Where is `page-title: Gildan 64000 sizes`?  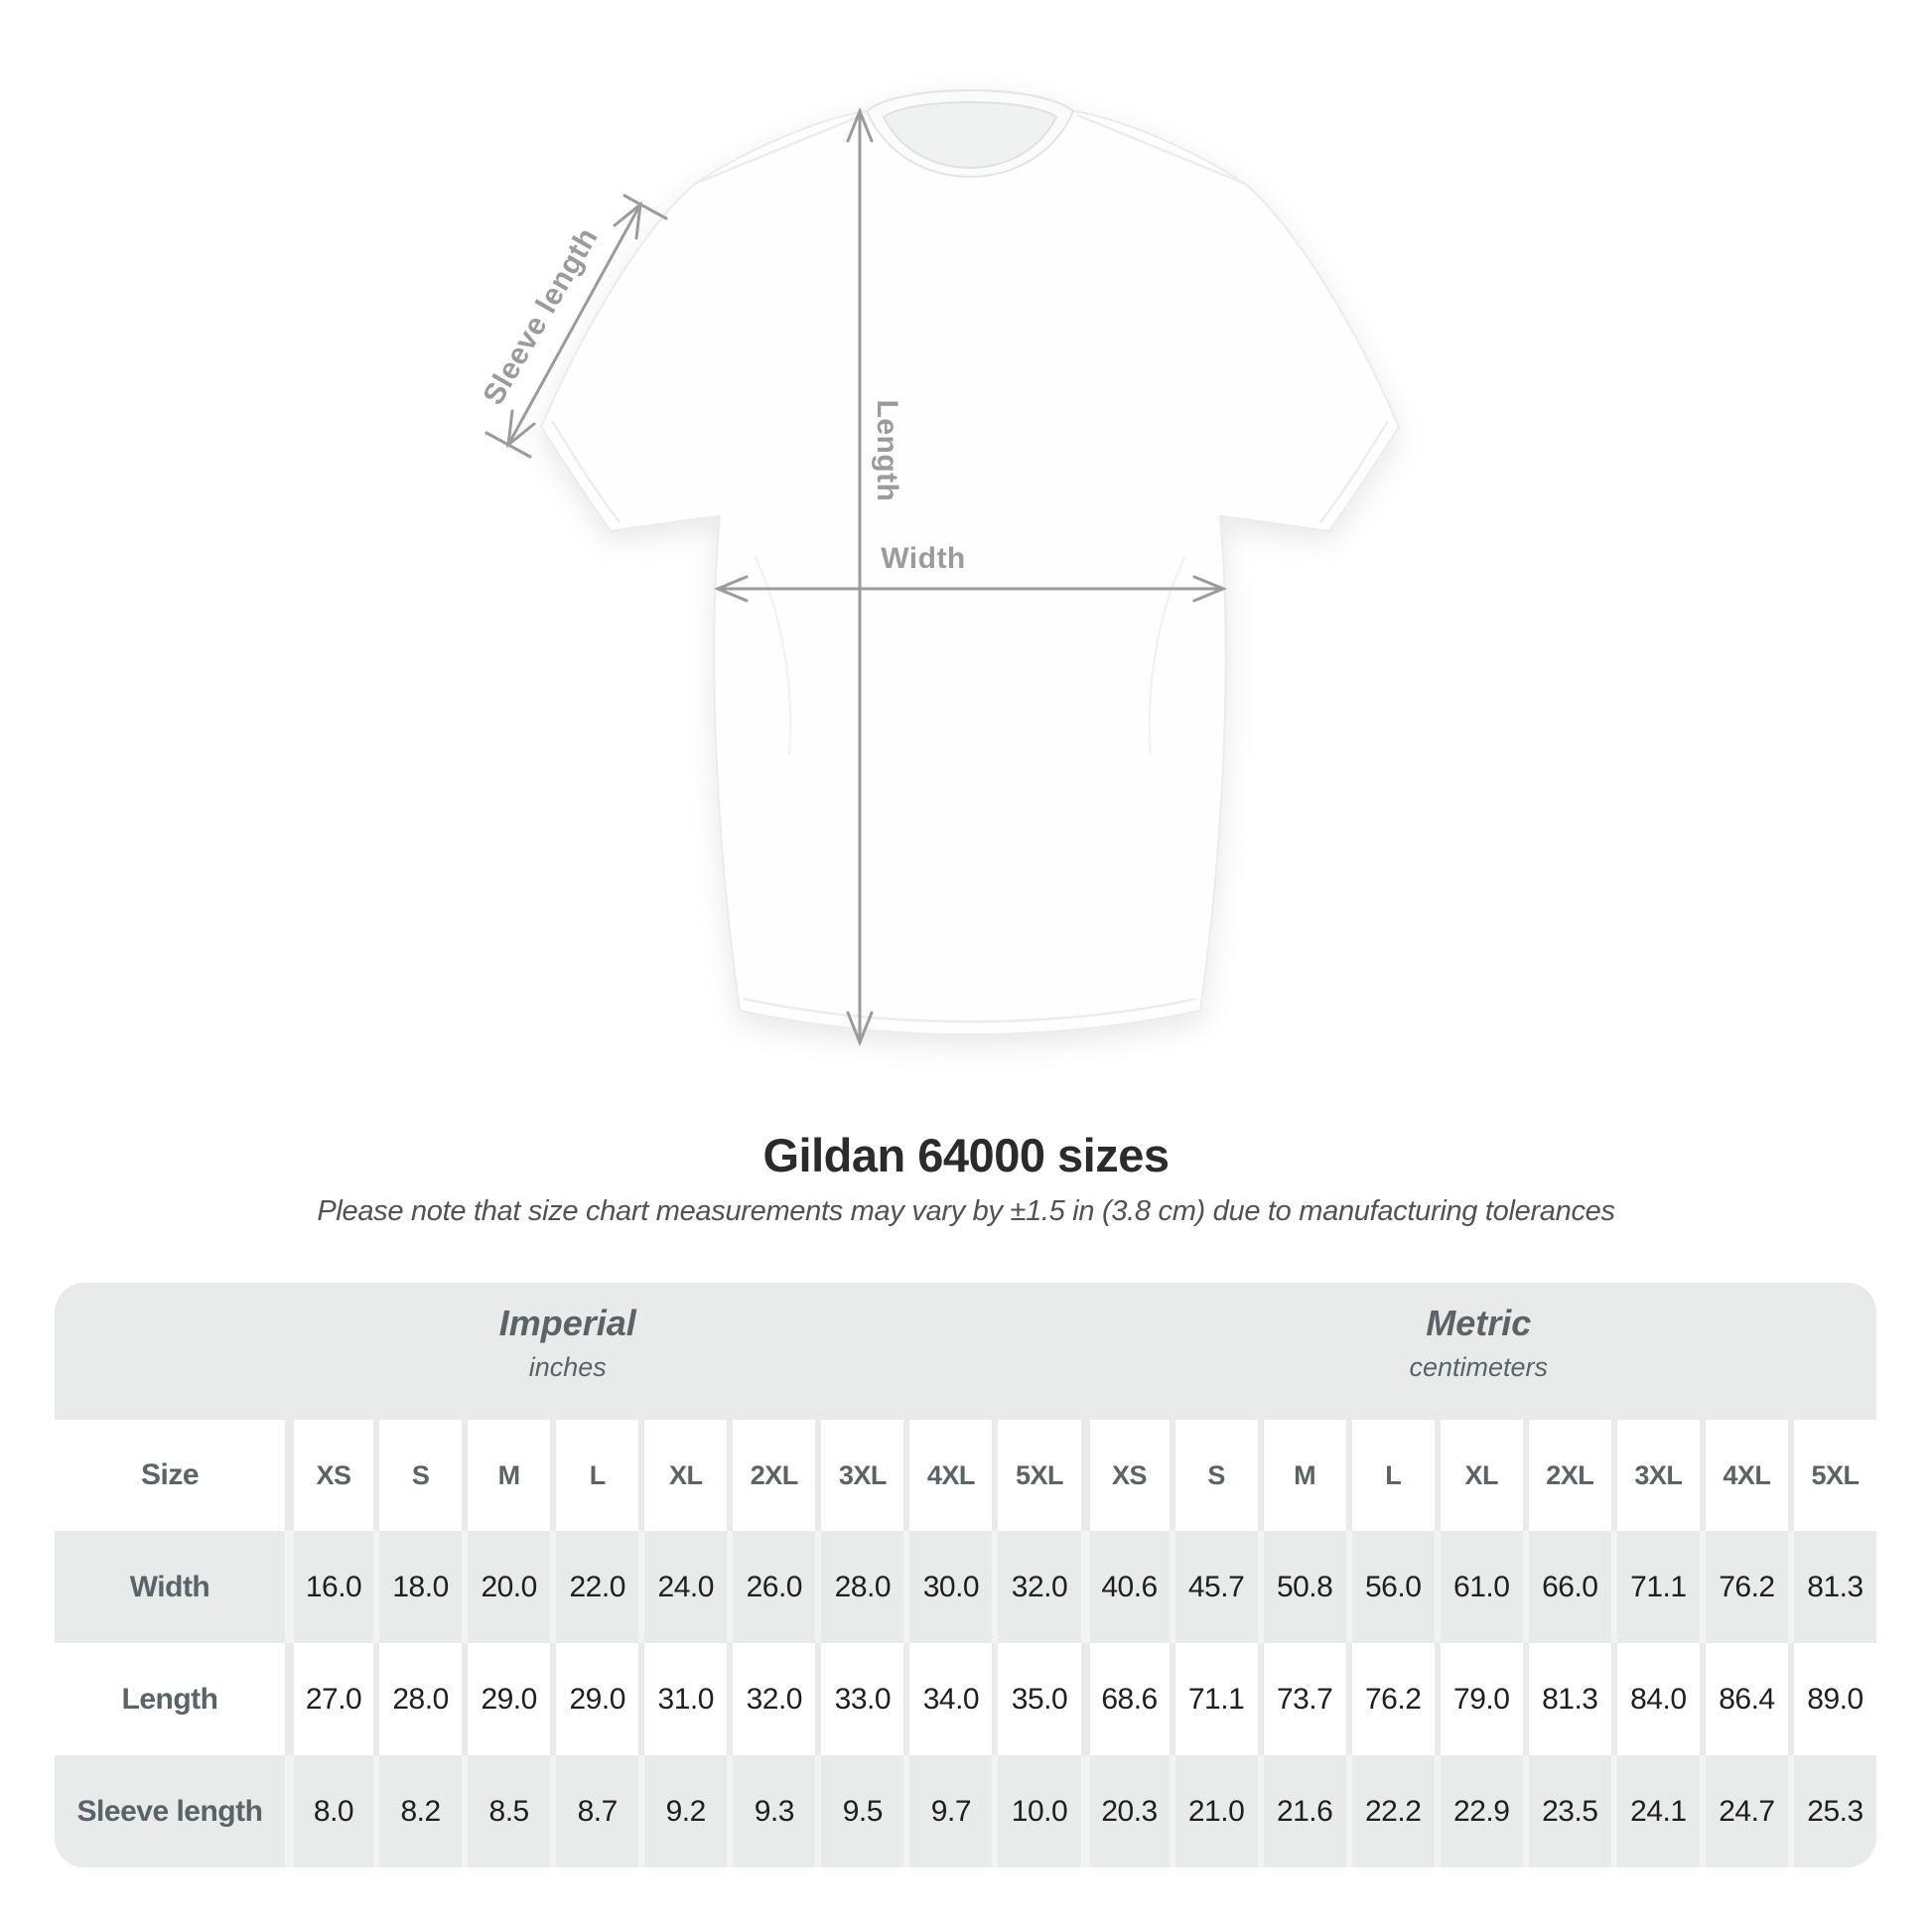 page-title: Gildan 64000 sizes is located at coordinates (966, 1155).